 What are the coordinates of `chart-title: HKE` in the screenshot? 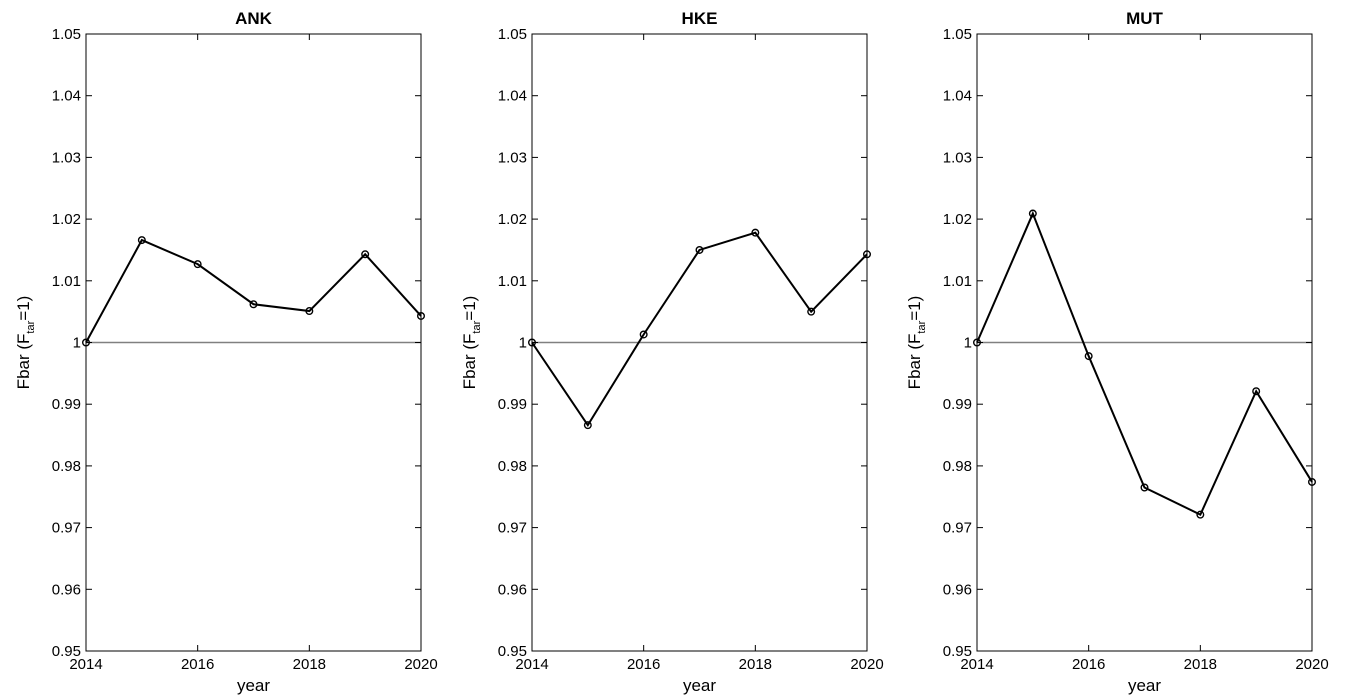 It's located at (700, 18).